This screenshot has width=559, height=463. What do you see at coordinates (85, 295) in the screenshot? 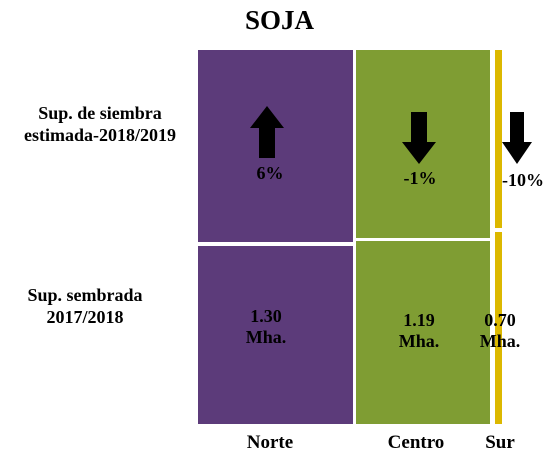
I see `row-label-bottom-line-1: Sup. sembrada` at bounding box center [85, 295].